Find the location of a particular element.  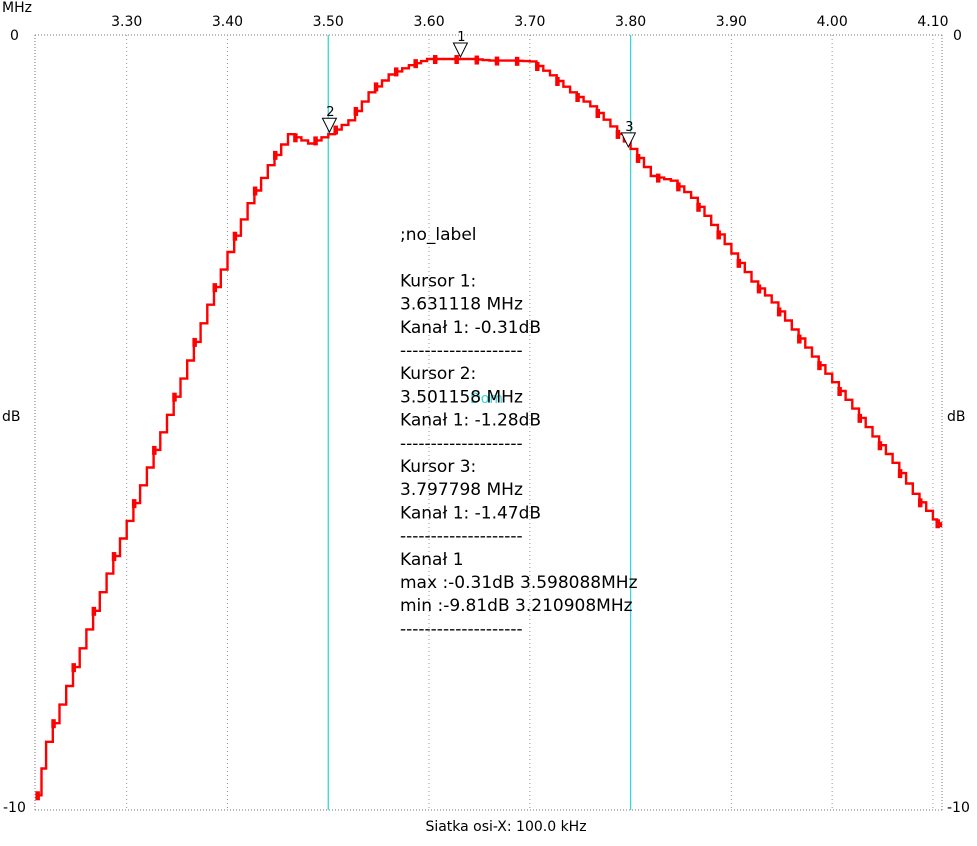

y-unit-right: dB is located at coordinates (956, 417).